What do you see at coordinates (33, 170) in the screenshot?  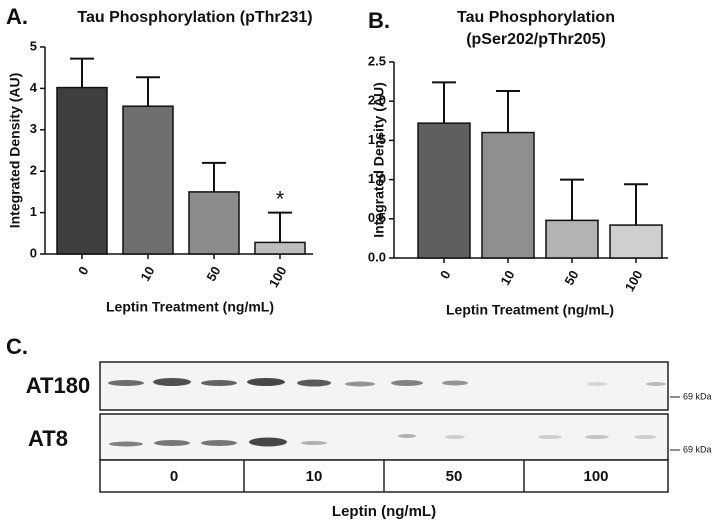 I see `y-tick-label: 2` at bounding box center [33, 170].